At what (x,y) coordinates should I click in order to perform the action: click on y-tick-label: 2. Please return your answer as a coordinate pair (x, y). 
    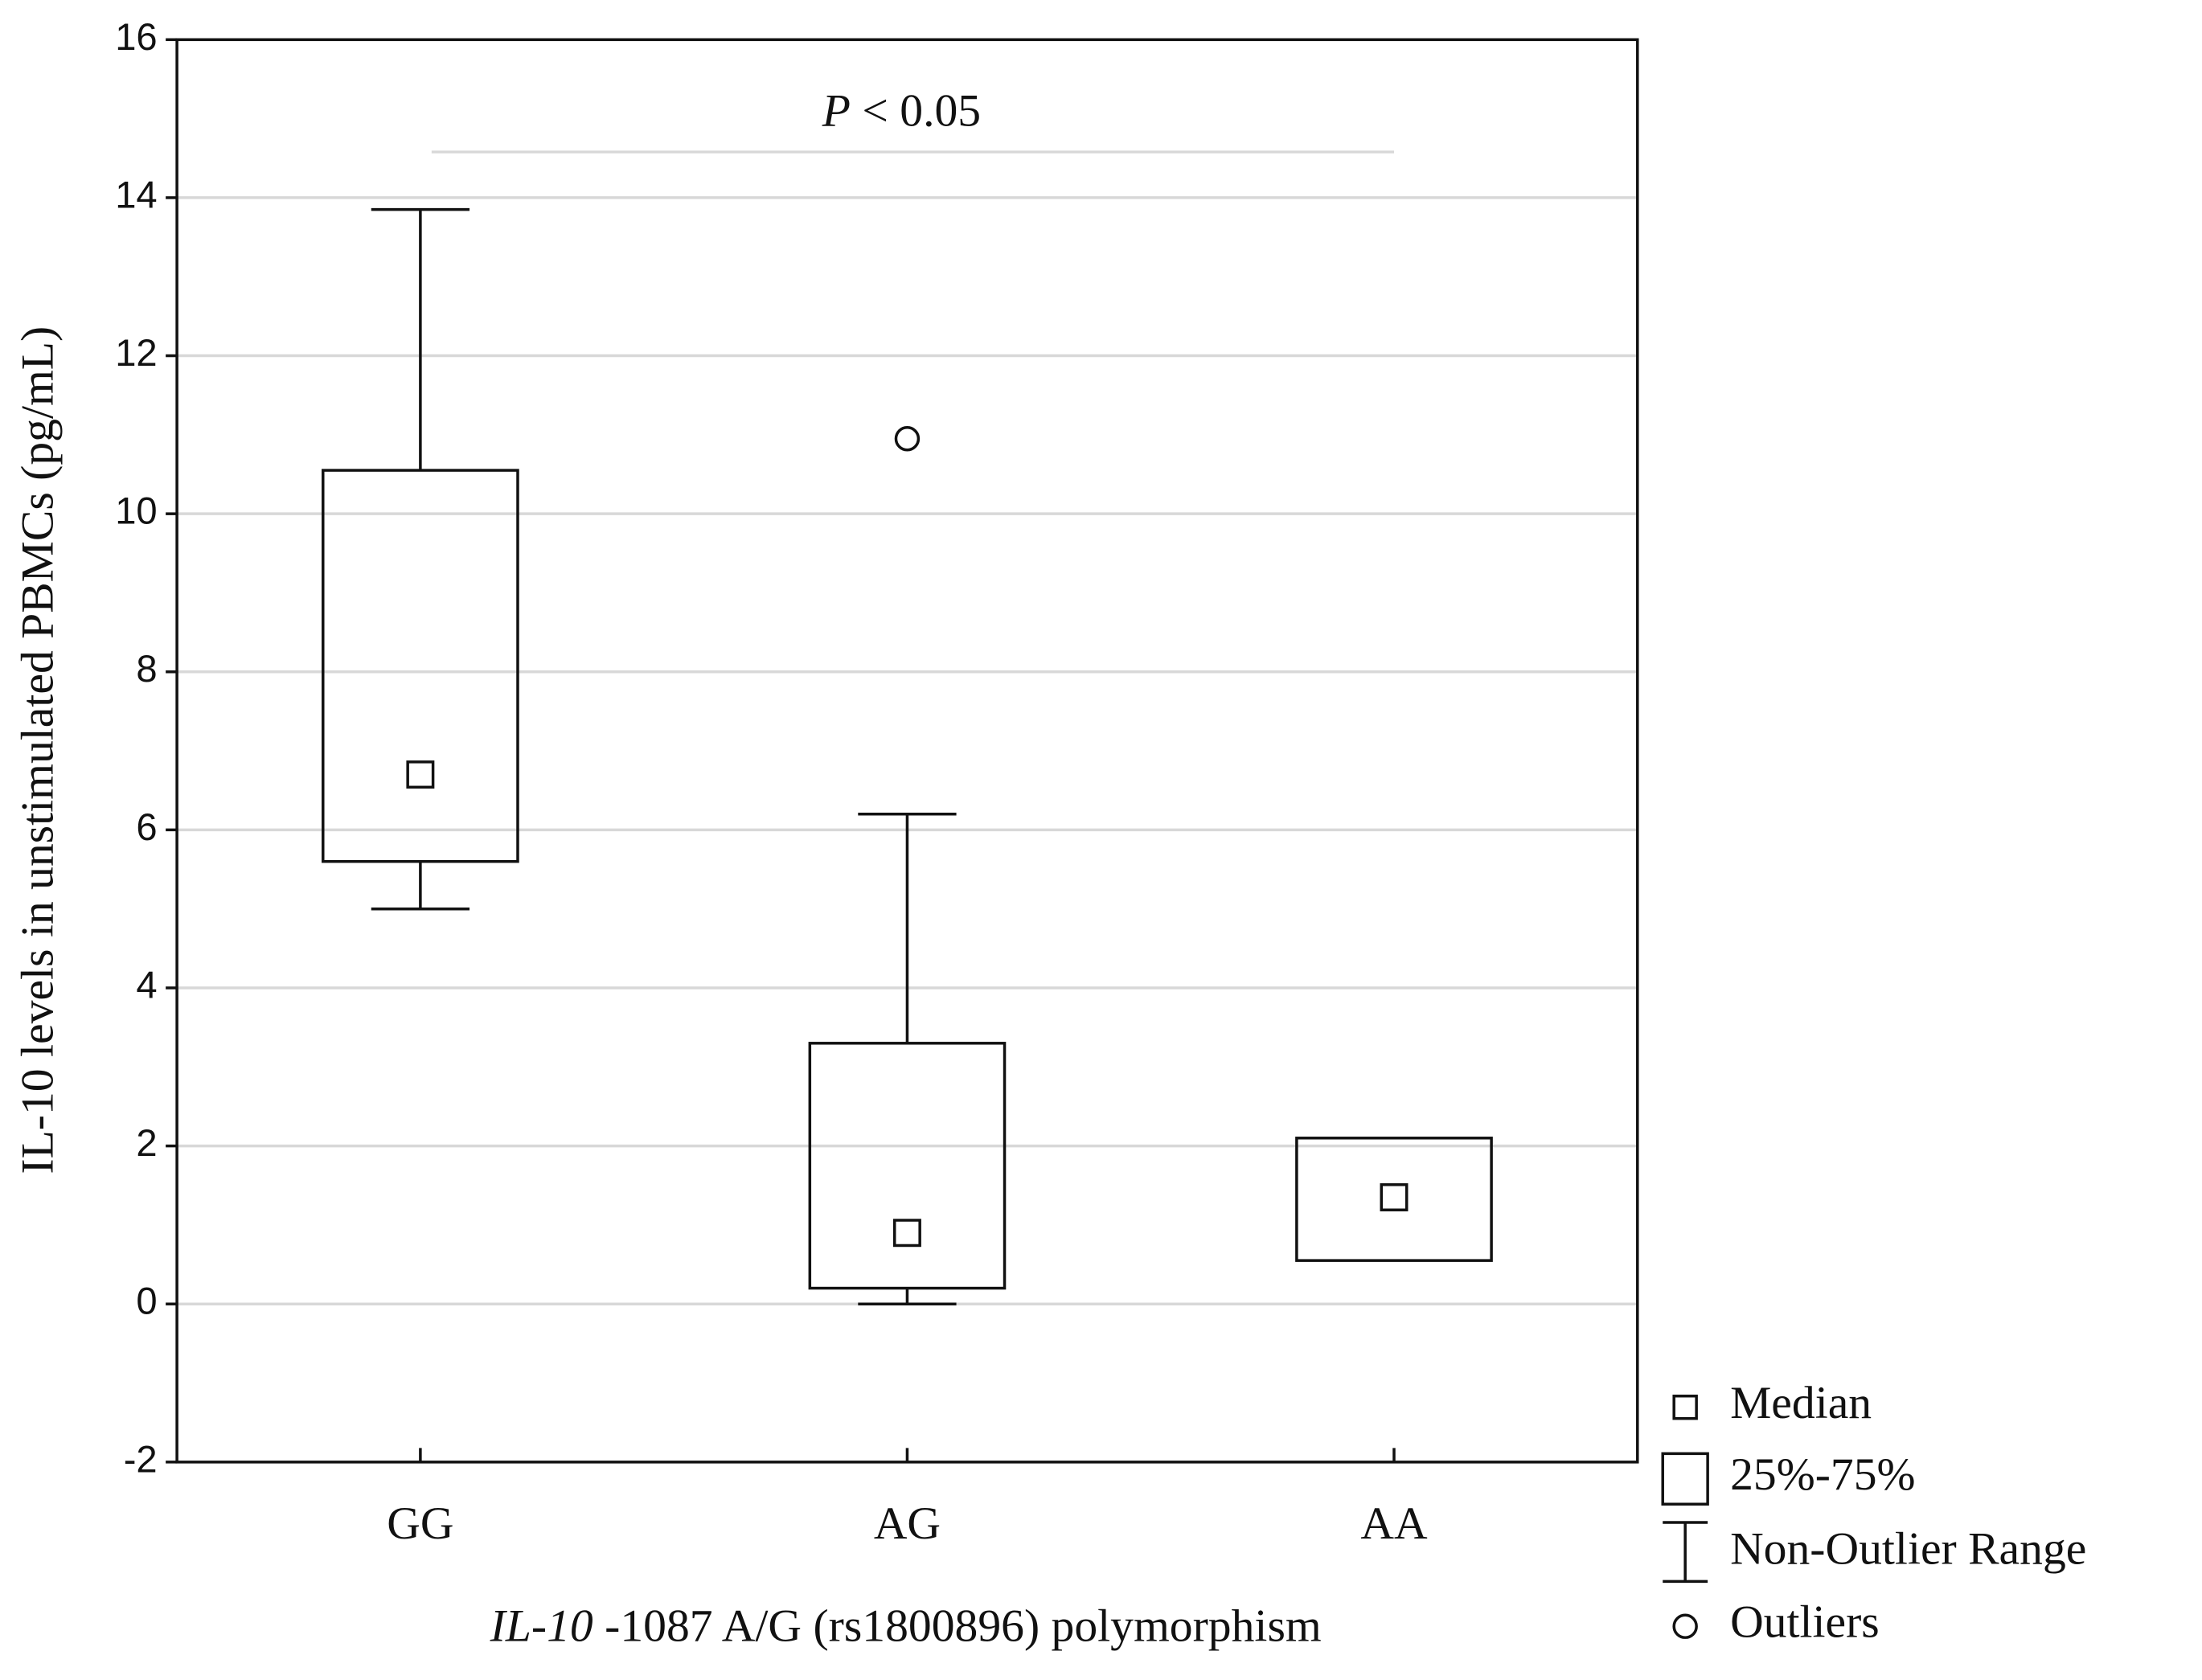
    Looking at the image, I should click on (146, 1142).